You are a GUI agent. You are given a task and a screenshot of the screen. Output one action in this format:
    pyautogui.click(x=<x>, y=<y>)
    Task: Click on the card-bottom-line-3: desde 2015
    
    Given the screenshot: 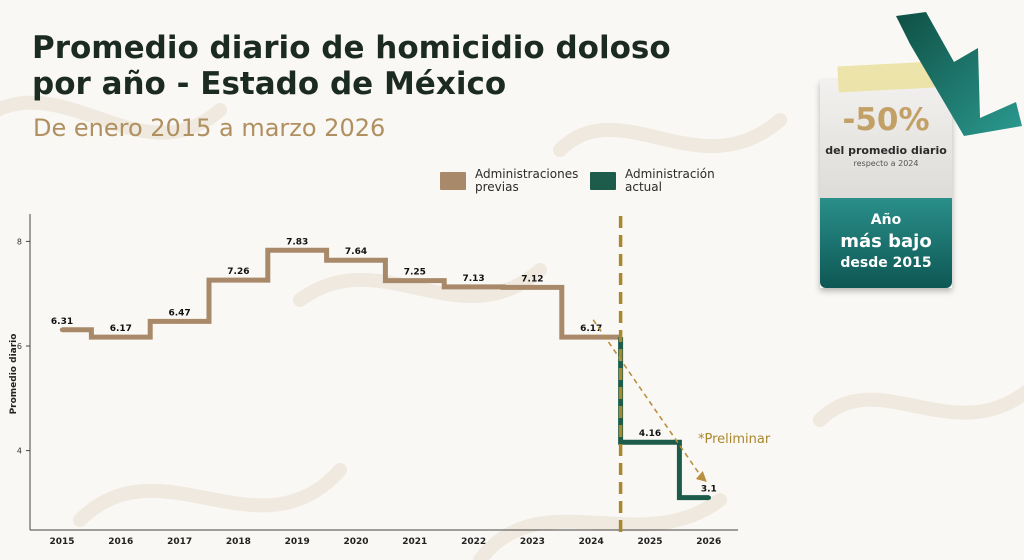 What is the action you would take?
    pyautogui.click(x=886, y=263)
    